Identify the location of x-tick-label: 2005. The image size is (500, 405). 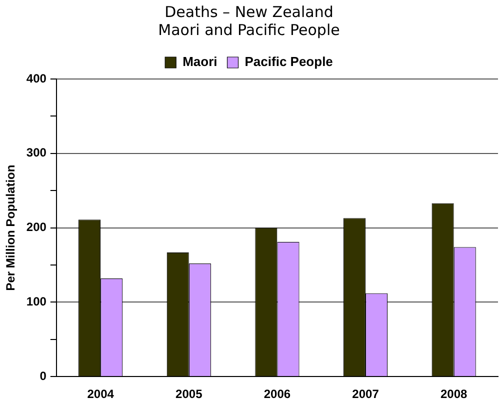
(189, 394).